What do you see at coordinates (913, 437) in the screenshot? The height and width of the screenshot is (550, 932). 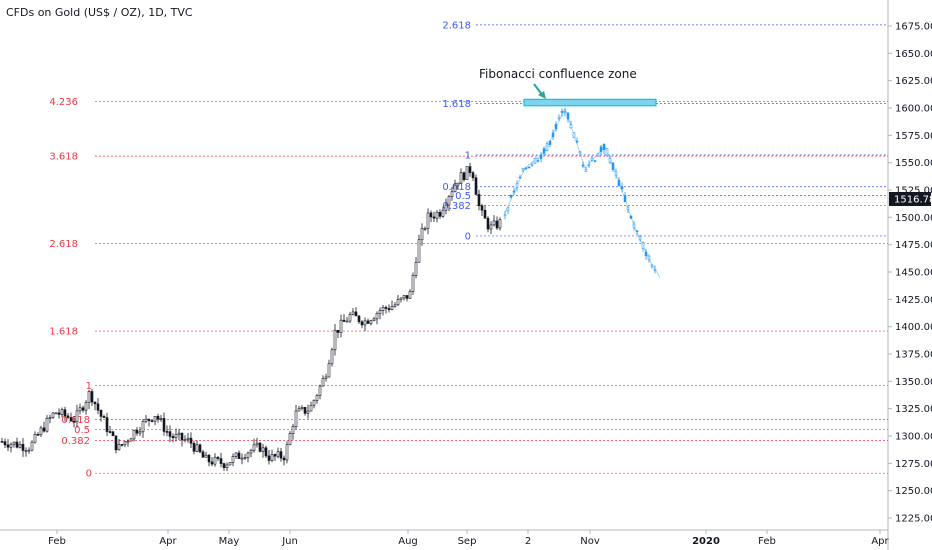 I see `y-tick-label: 1300.00` at bounding box center [913, 437].